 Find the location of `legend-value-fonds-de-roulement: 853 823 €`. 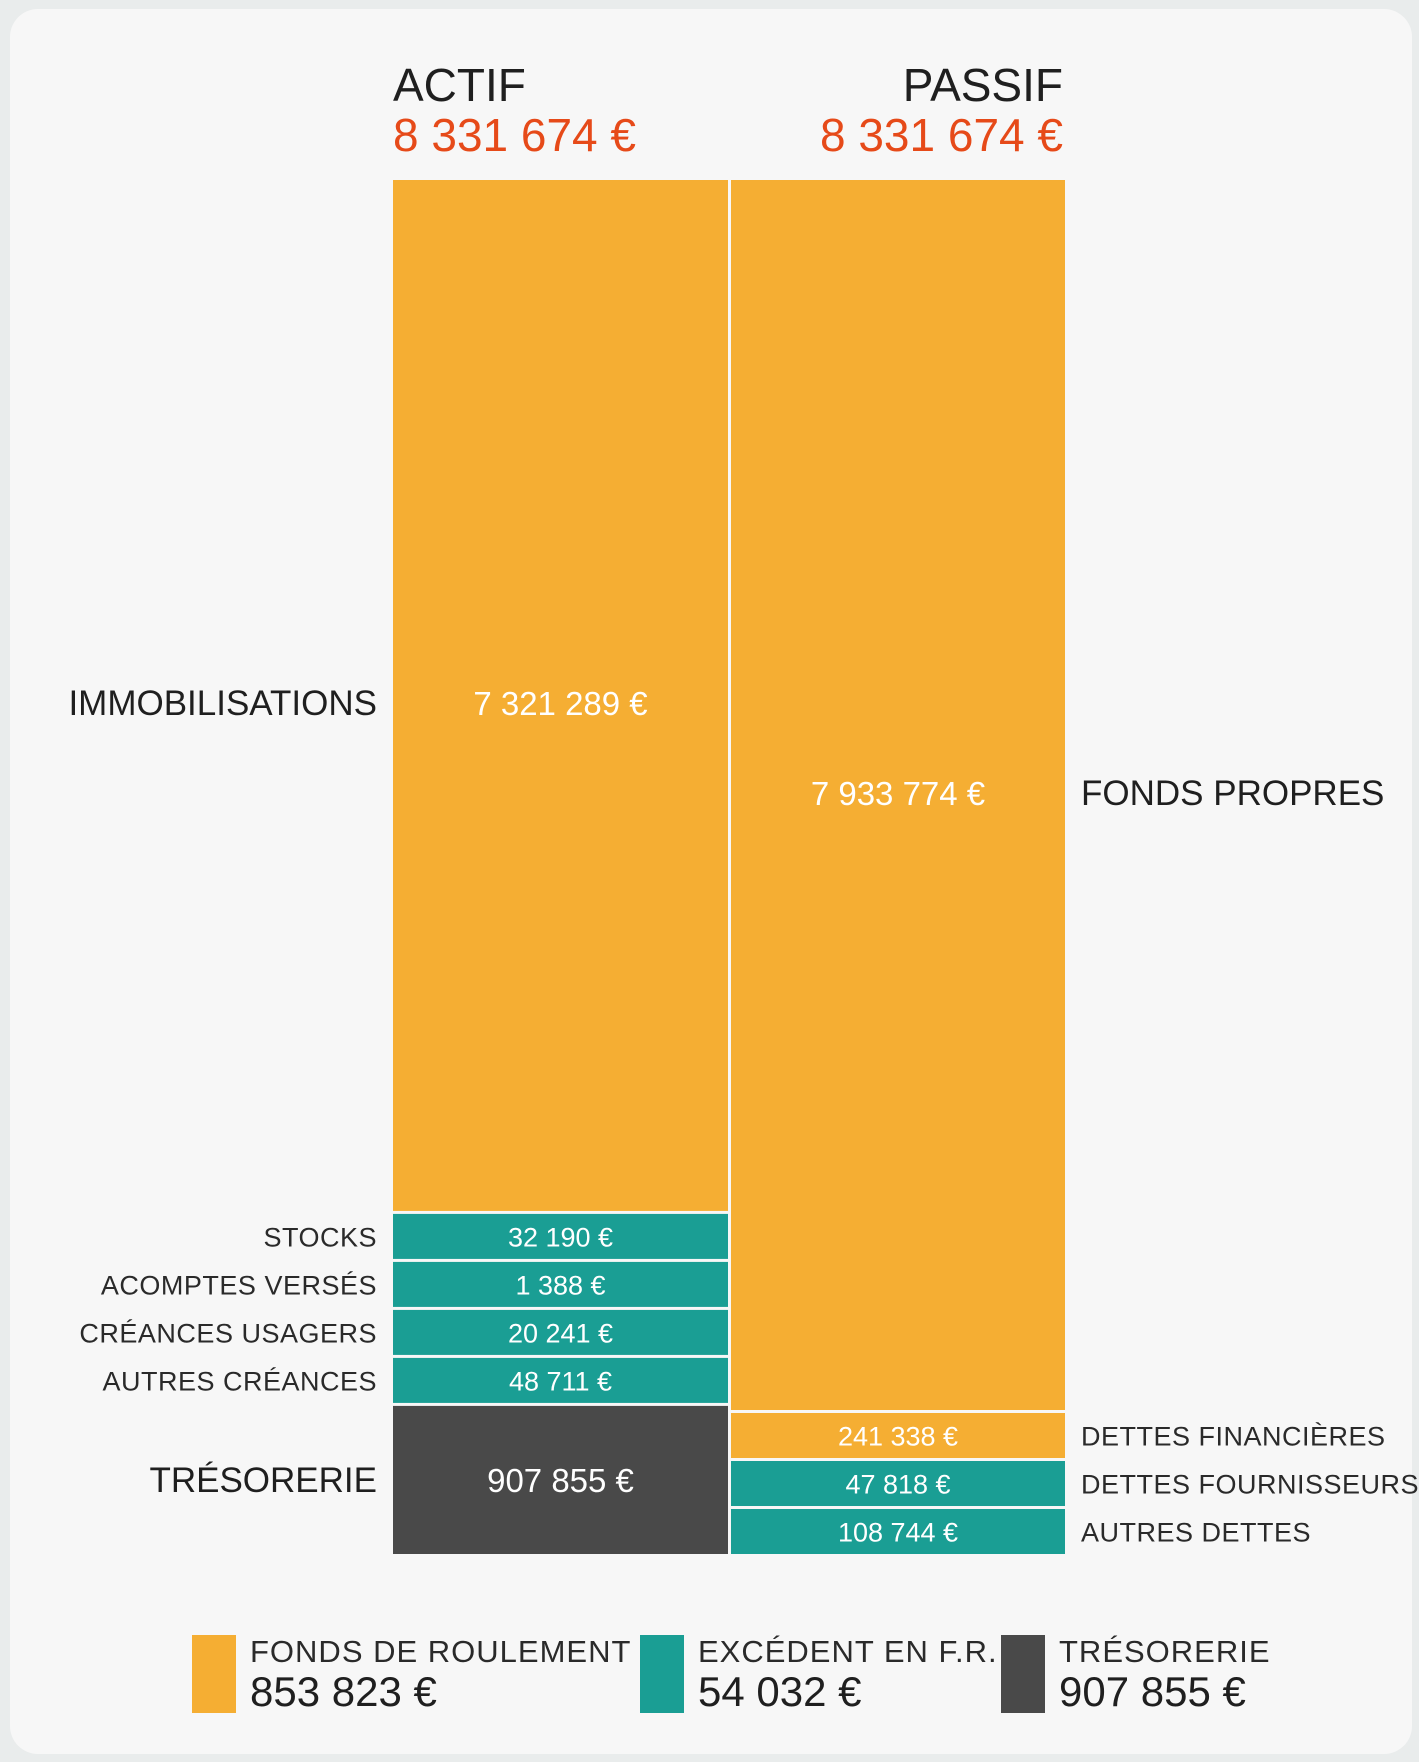

legend-value-fonds-de-roulement: 853 823 € is located at coordinates (343, 1691).